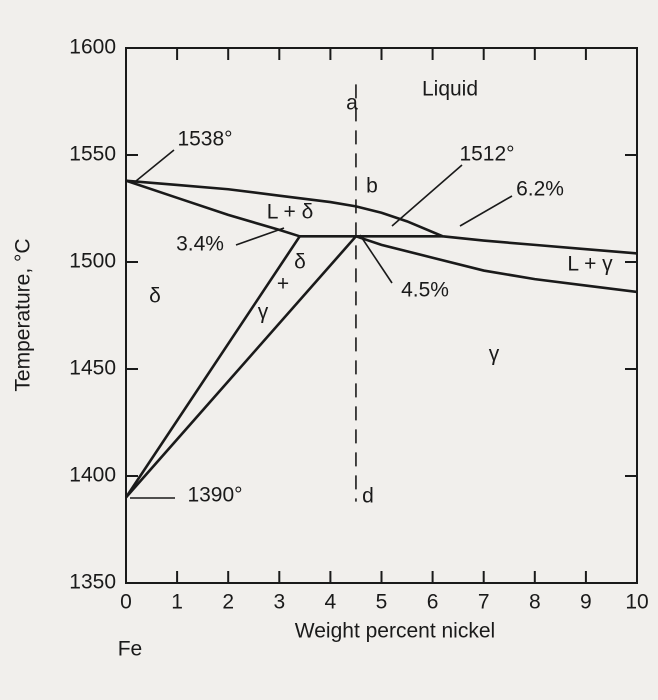 This screenshot has width=658, height=700. I want to click on annotation: a, so click(352, 103).